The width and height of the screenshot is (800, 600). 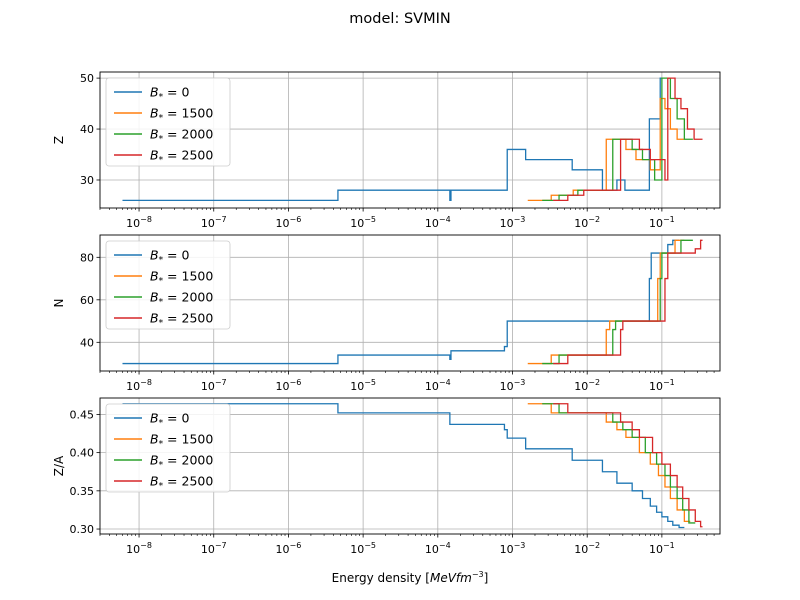 What do you see at coordinates (87, 180) in the screenshot?
I see `y-tick-label: 30` at bounding box center [87, 180].